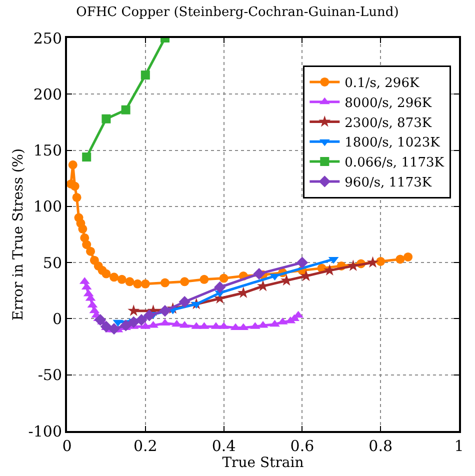  I want to click on x-tick-label: 0.6, so click(302, 446).